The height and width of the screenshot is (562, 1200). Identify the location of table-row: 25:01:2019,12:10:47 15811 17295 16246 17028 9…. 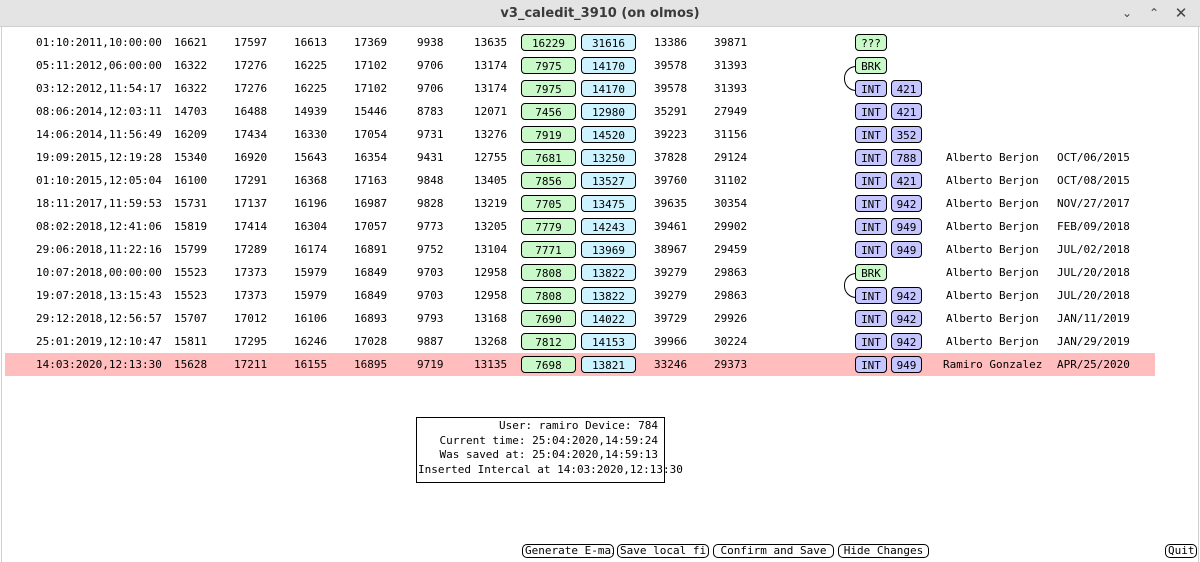
(580, 341).